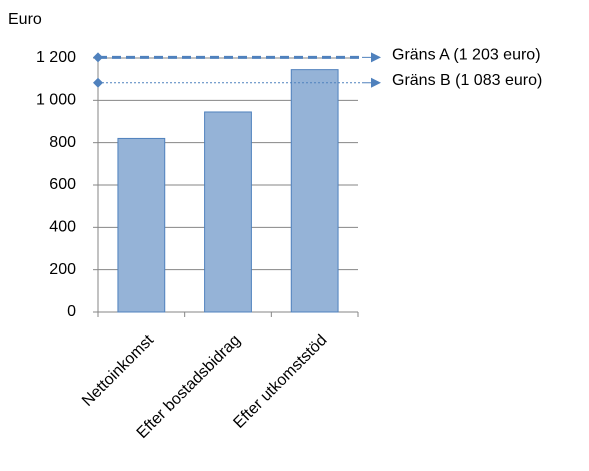 This screenshot has height=471, width=589. Describe the element at coordinates (118, 370) in the screenshot. I see `x-tick-label: Nettoinkomst` at that location.